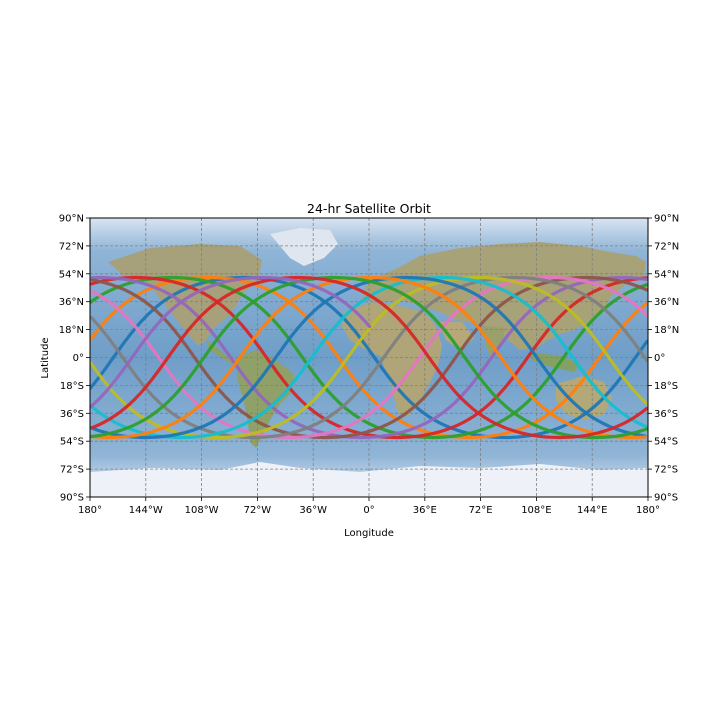 Image resolution: width=720 pixels, height=720 pixels. Describe the element at coordinates (304, 247) in the screenshot. I see `landmass-greenland` at that location.